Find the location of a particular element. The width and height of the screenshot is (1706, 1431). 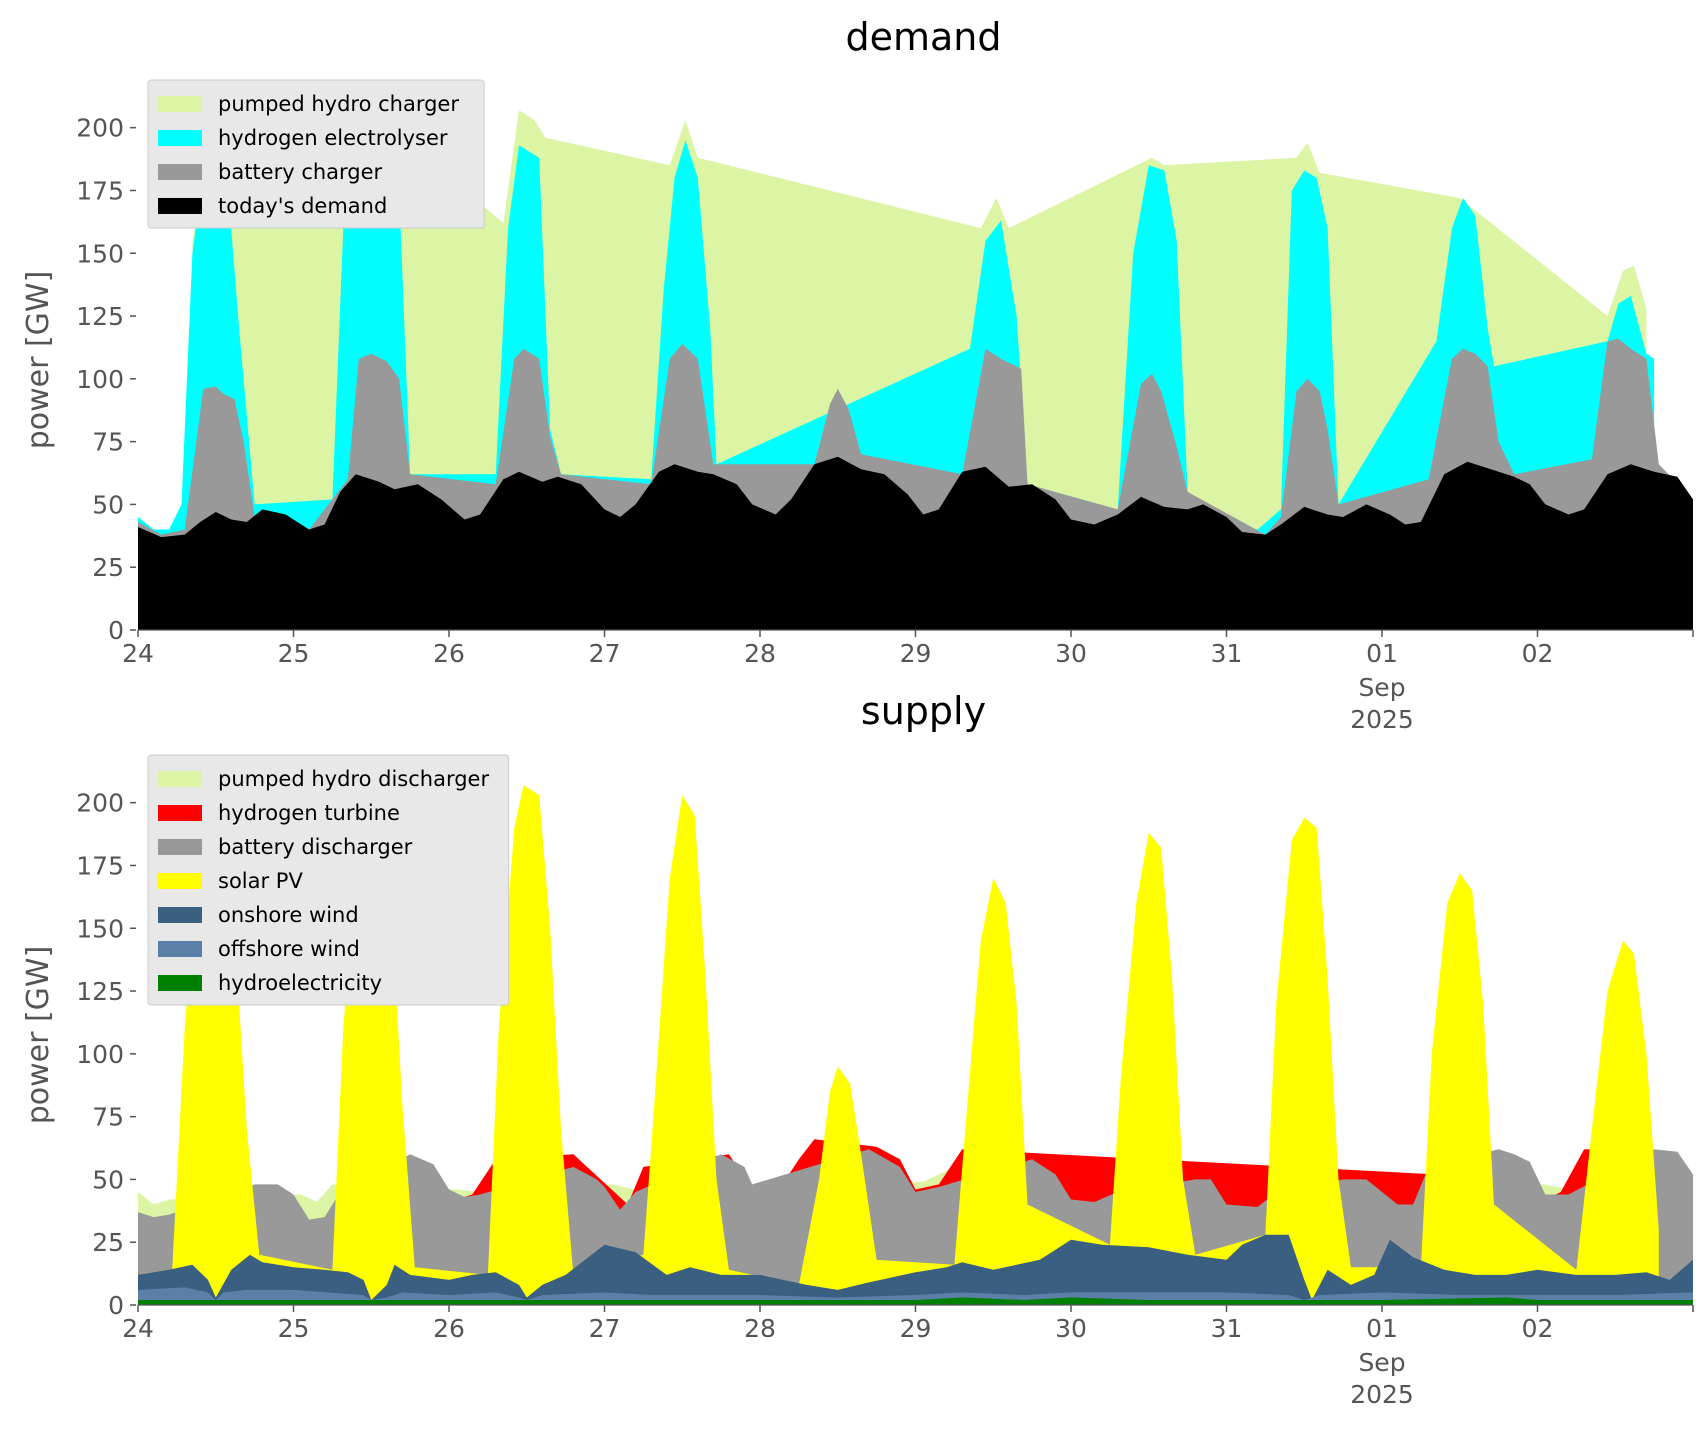

legend-swatch-hydrogen-turbine is located at coordinates (180, 813).